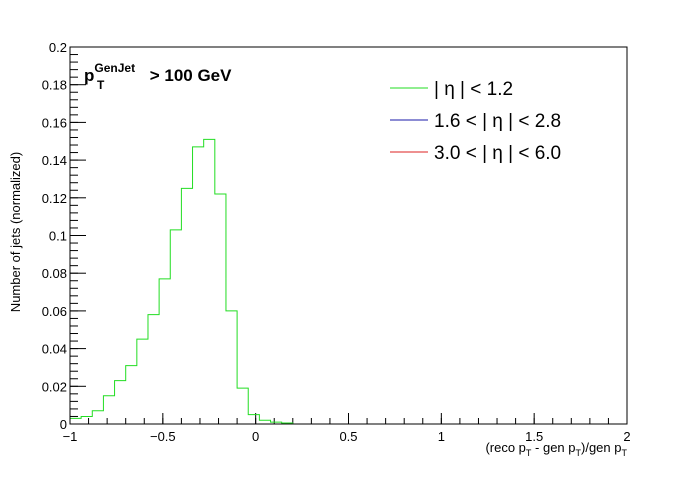  What do you see at coordinates (15, 232) in the screenshot?
I see `y-axis-label: Number of jets (normalized)` at bounding box center [15, 232].